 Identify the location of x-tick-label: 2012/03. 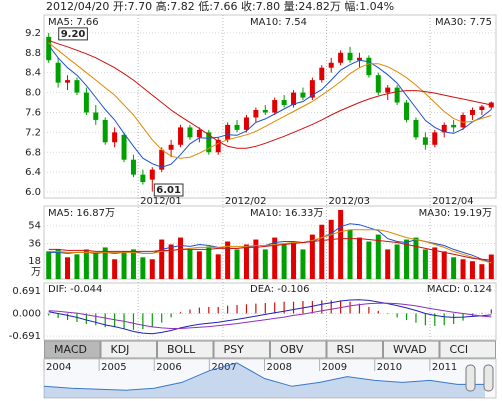
(350, 201).